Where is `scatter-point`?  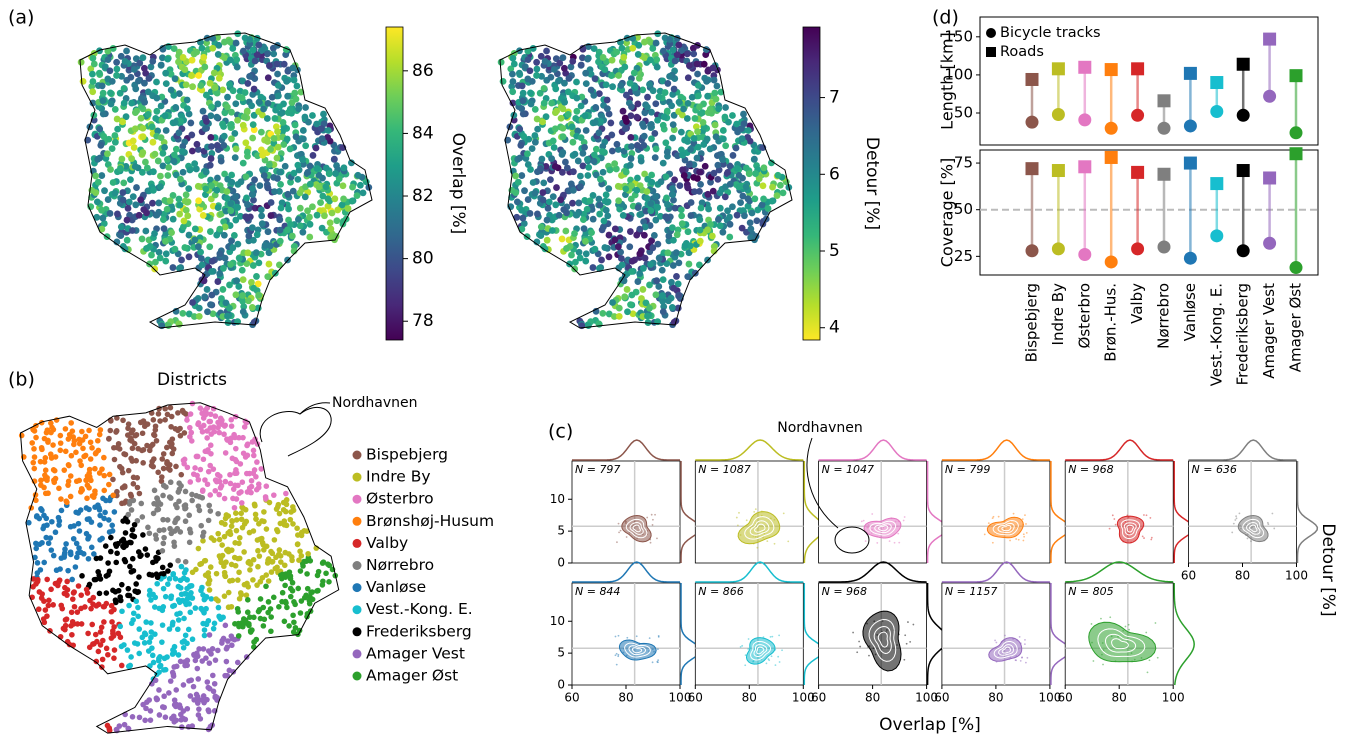 scatter-point is located at coordinates (1022, 519).